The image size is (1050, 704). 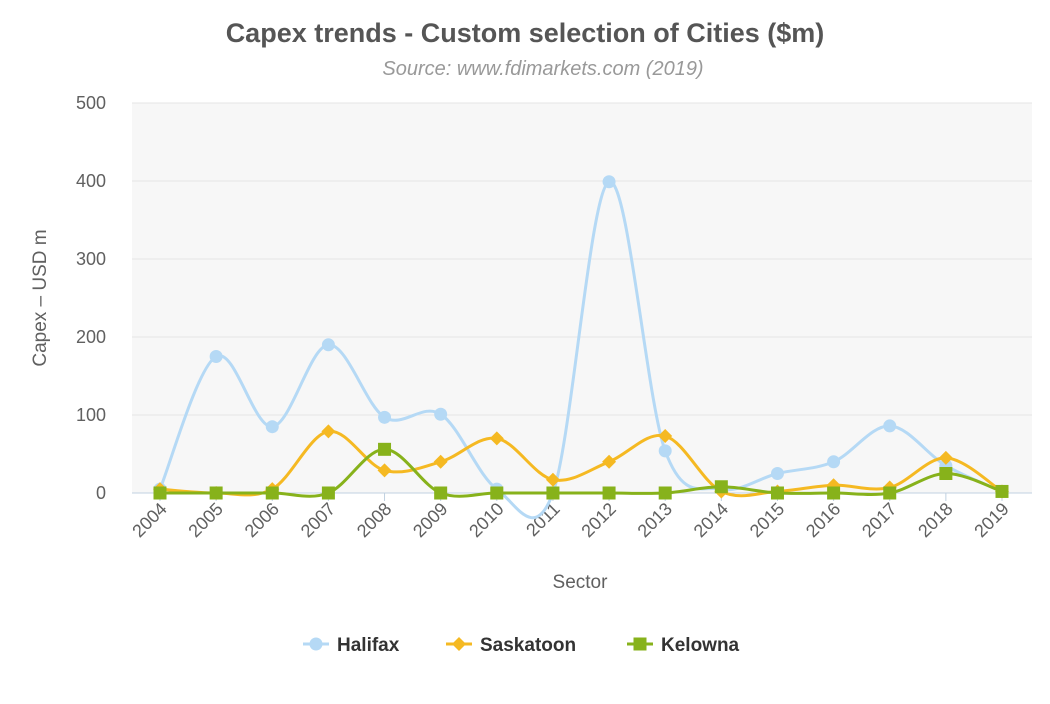 I want to click on y-tick-label: 400, so click(x=91, y=181).